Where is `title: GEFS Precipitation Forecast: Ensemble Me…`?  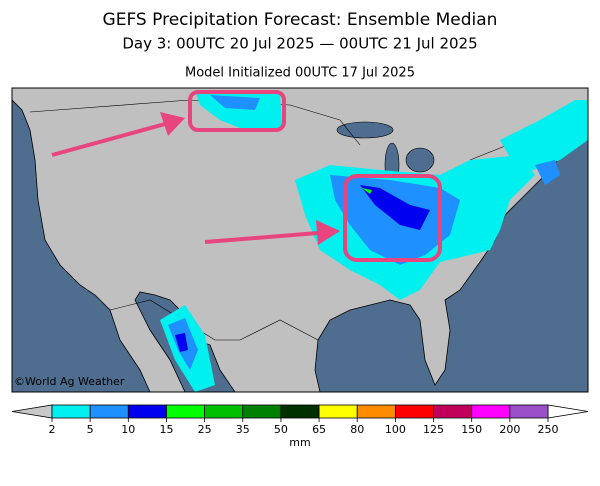
title: GEFS Precipitation Forecast: Ensemble Me… is located at coordinates (300, 20).